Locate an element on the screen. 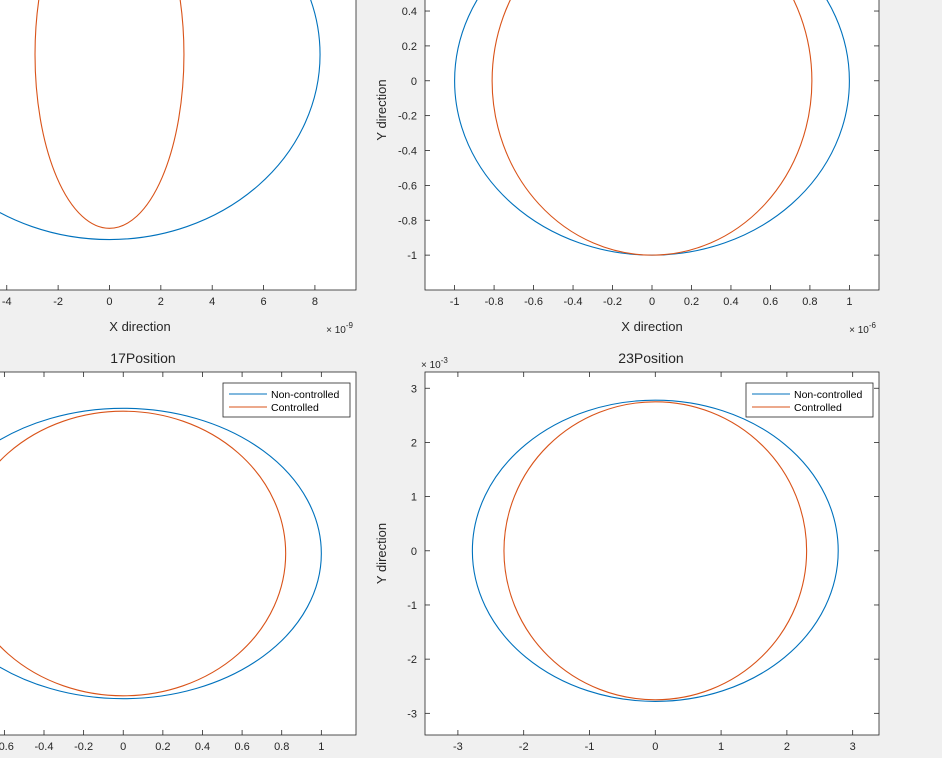 This screenshot has width=942, height=758. chart-title: 17Position is located at coordinates (142, 358).